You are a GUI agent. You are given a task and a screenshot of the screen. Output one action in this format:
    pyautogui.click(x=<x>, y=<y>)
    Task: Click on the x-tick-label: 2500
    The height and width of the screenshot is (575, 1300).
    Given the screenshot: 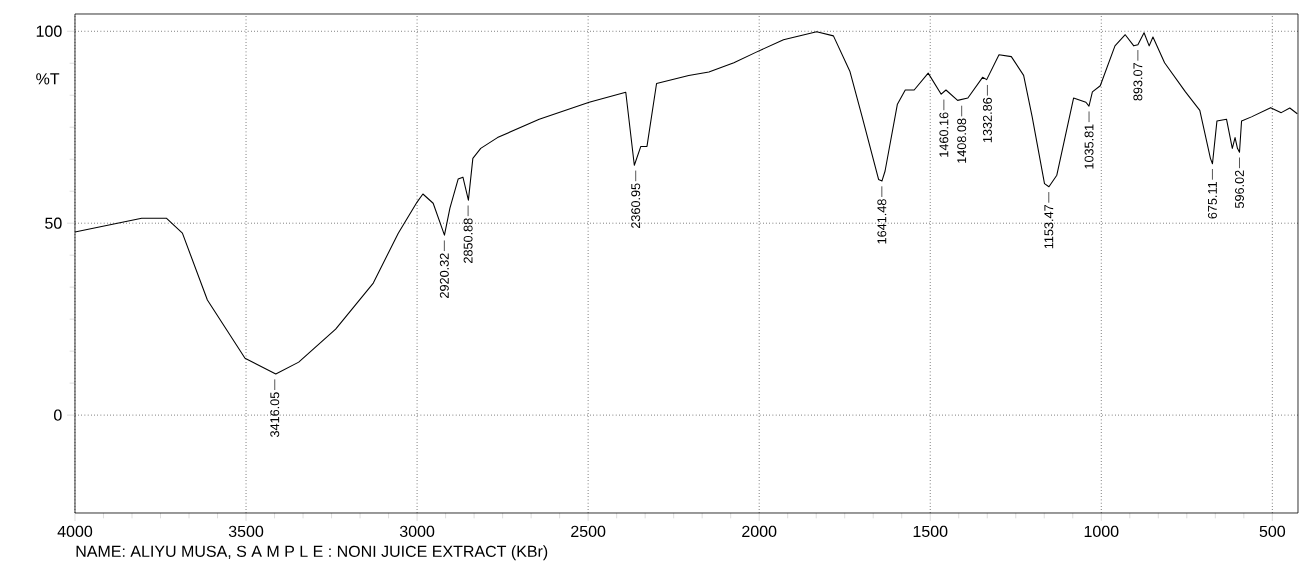 What is the action you would take?
    pyautogui.click(x=588, y=531)
    